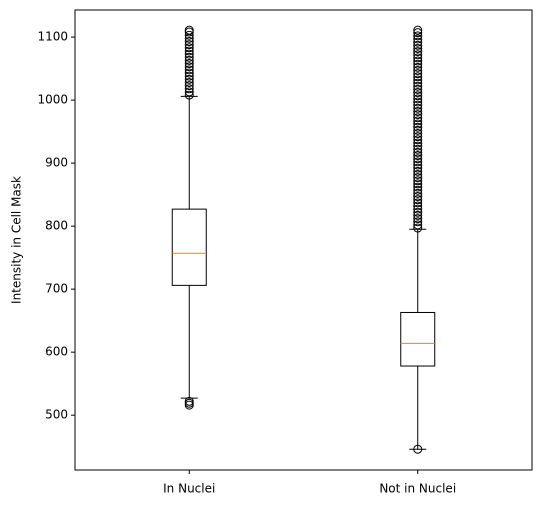  I want to click on y-tick-label: 800, so click(56, 226).